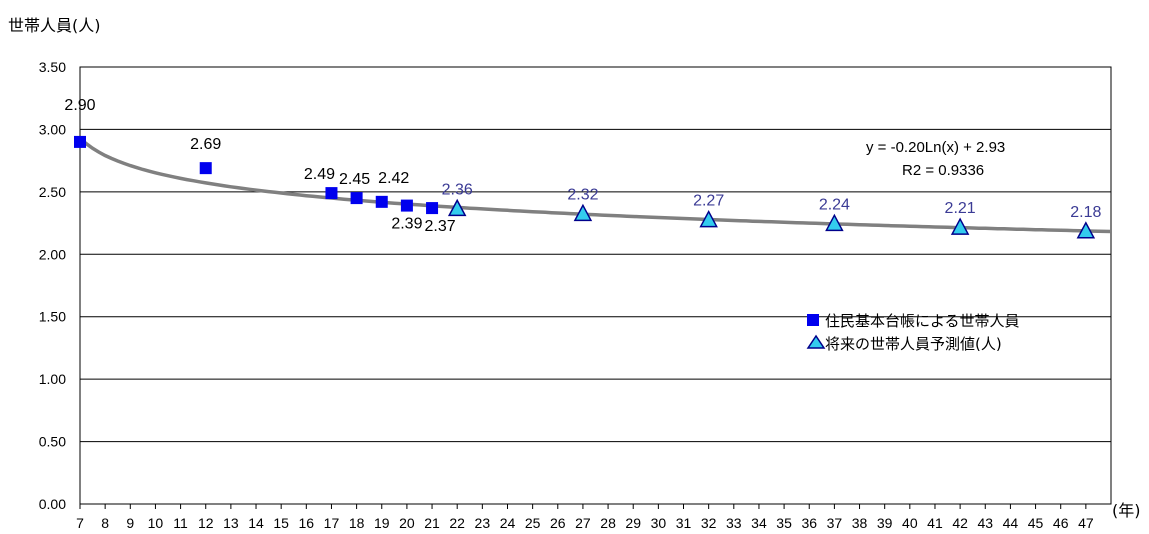 Image resolution: width=1149 pixels, height=534 pixels. What do you see at coordinates (393, 178) in the screenshot?
I see `data-label: 2.42` at bounding box center [393, 178].